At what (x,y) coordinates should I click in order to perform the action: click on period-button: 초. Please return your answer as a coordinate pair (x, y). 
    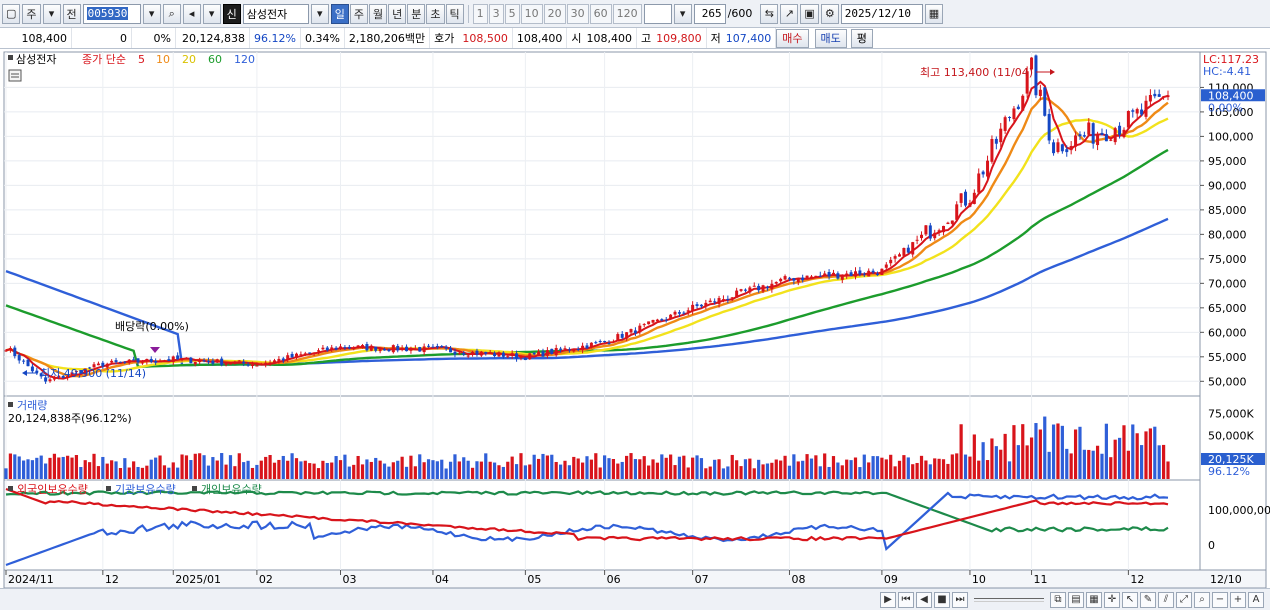
    Looking at the image, I should click on (435, 13).